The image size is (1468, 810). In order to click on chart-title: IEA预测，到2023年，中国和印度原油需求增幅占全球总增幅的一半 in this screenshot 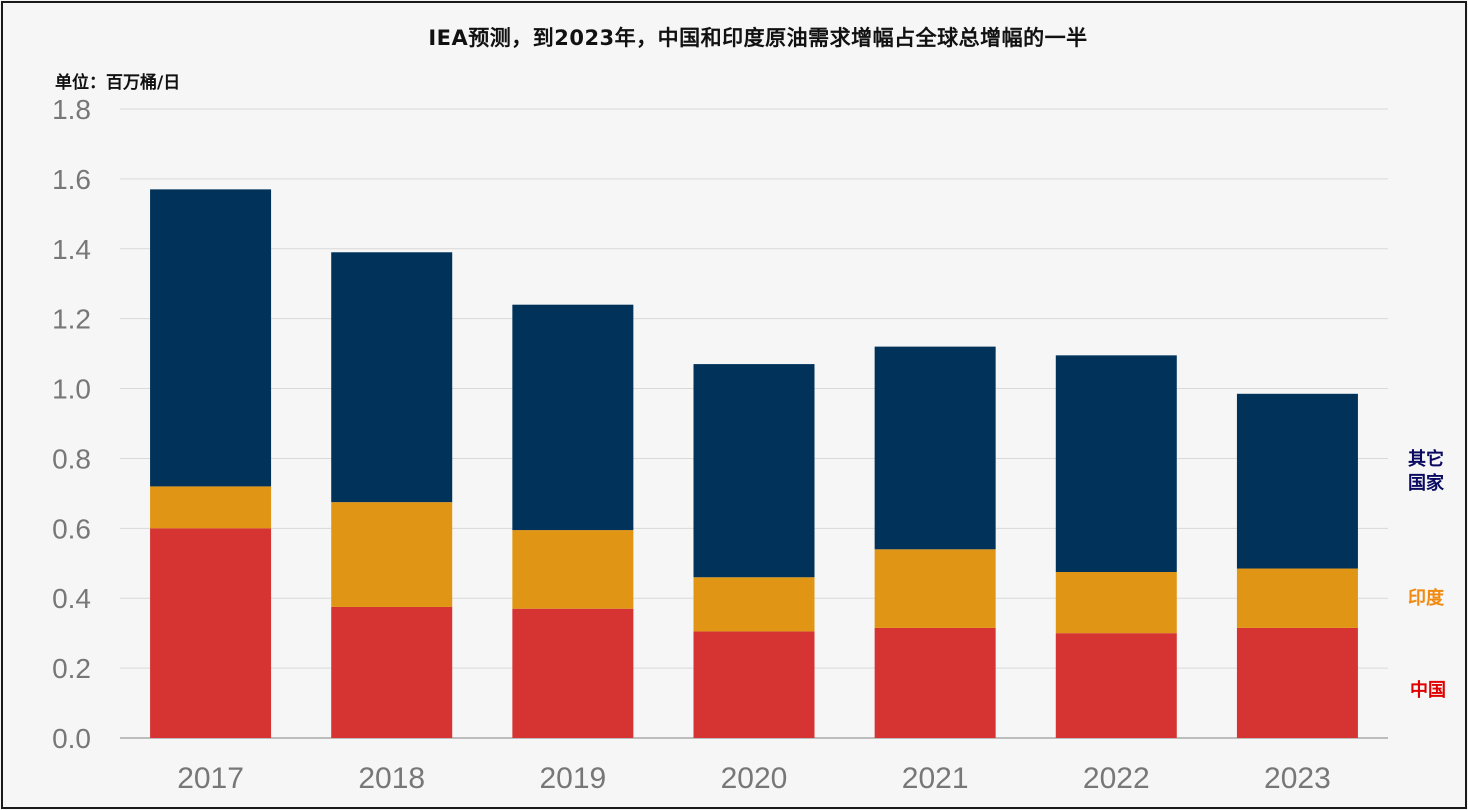, I will do `click(758, 38)`.